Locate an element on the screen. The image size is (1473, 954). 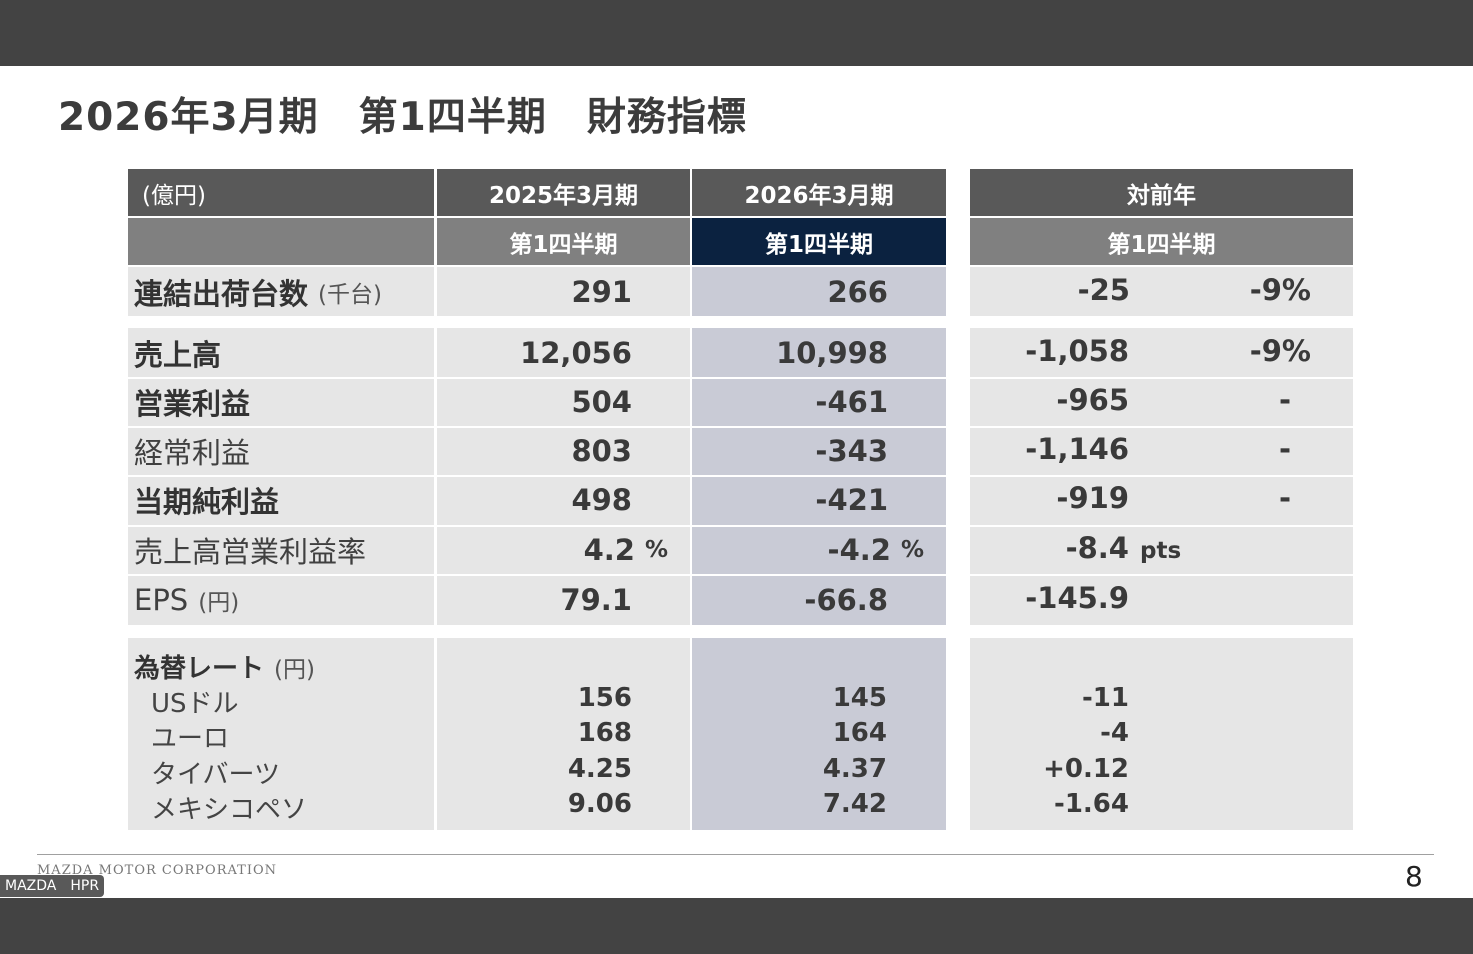
subheader-cur-label: 第1四半期 is located at coordinates (818, 244).